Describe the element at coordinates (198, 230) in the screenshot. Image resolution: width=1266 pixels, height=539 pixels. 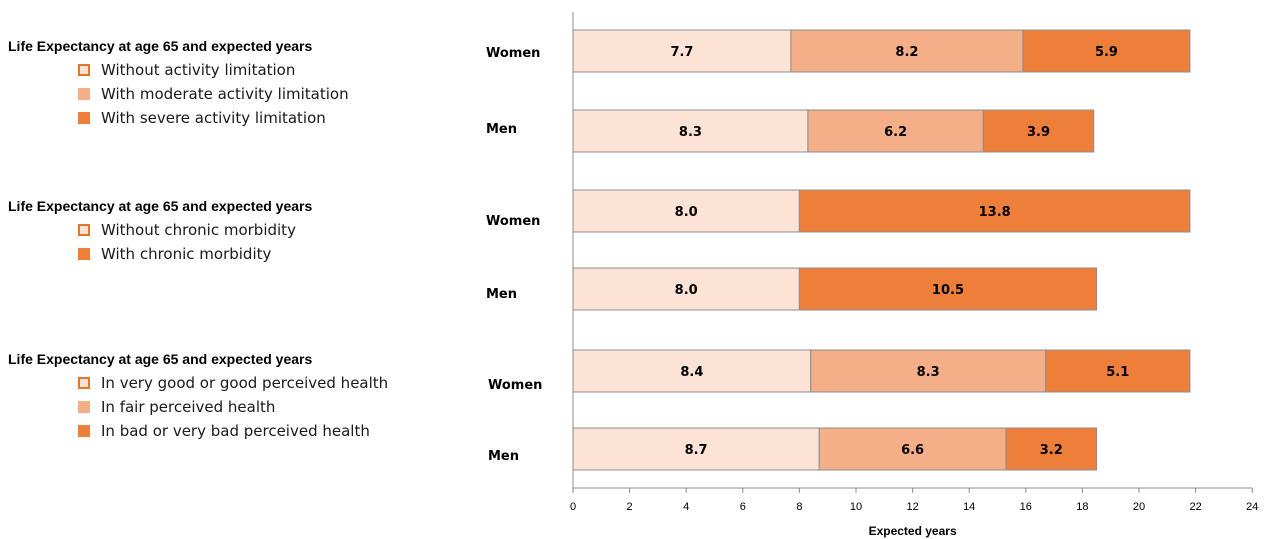
I see `legend-label: Without chronic morbidity` at that location.